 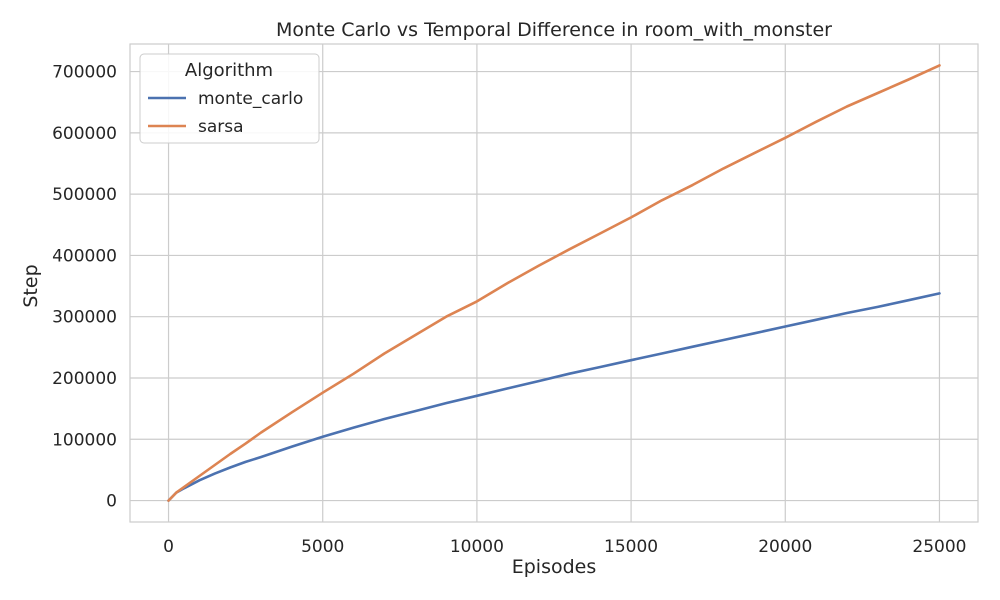 What do you see at coordinates (111, 502) in the screenshot?
I see `y-tick-label: 0` at bounding box center [111, 502].